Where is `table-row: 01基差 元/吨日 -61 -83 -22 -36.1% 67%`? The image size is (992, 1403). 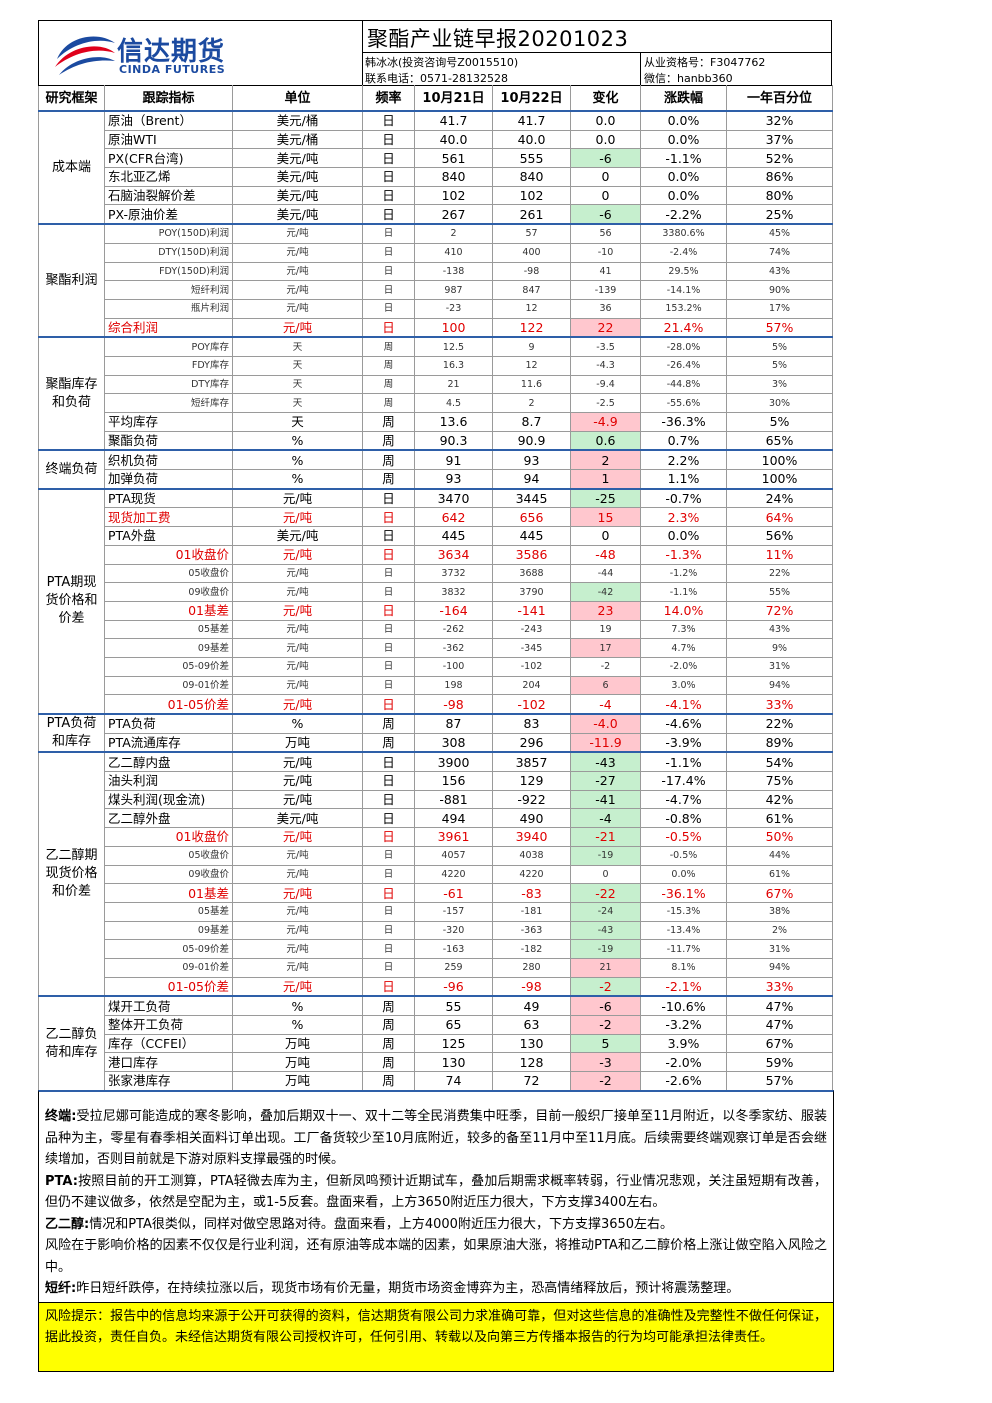 table-row: 01基差 元/吨日 -61 -83 -22 -36.1% 67% is located at coordinates (436, 893).